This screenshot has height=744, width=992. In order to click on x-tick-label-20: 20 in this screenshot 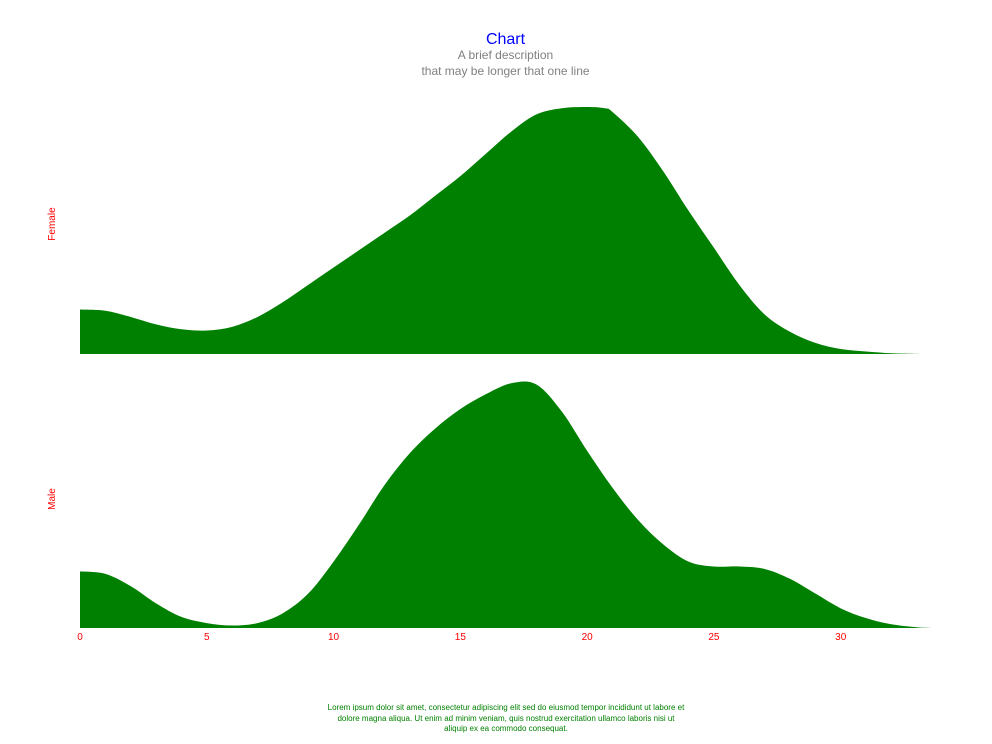, I will do `click(588, 637)`.